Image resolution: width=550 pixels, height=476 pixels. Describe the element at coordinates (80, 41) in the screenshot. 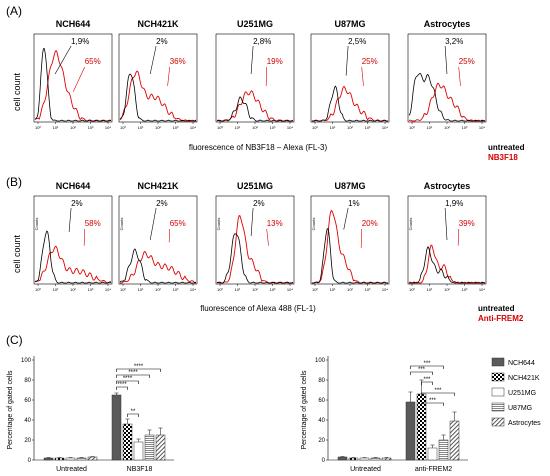

I see `row-a-untreated-percentage: 1,9%` at that location.